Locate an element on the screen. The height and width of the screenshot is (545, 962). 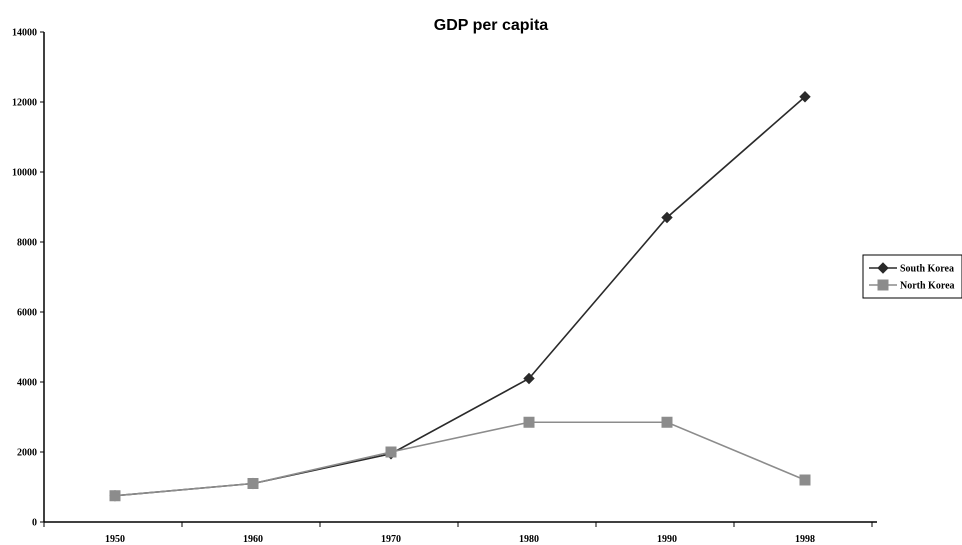
y-ticks: 0 2000 4000 6000 8000 10000 12000 14000 is located at coordinates (28, 278).